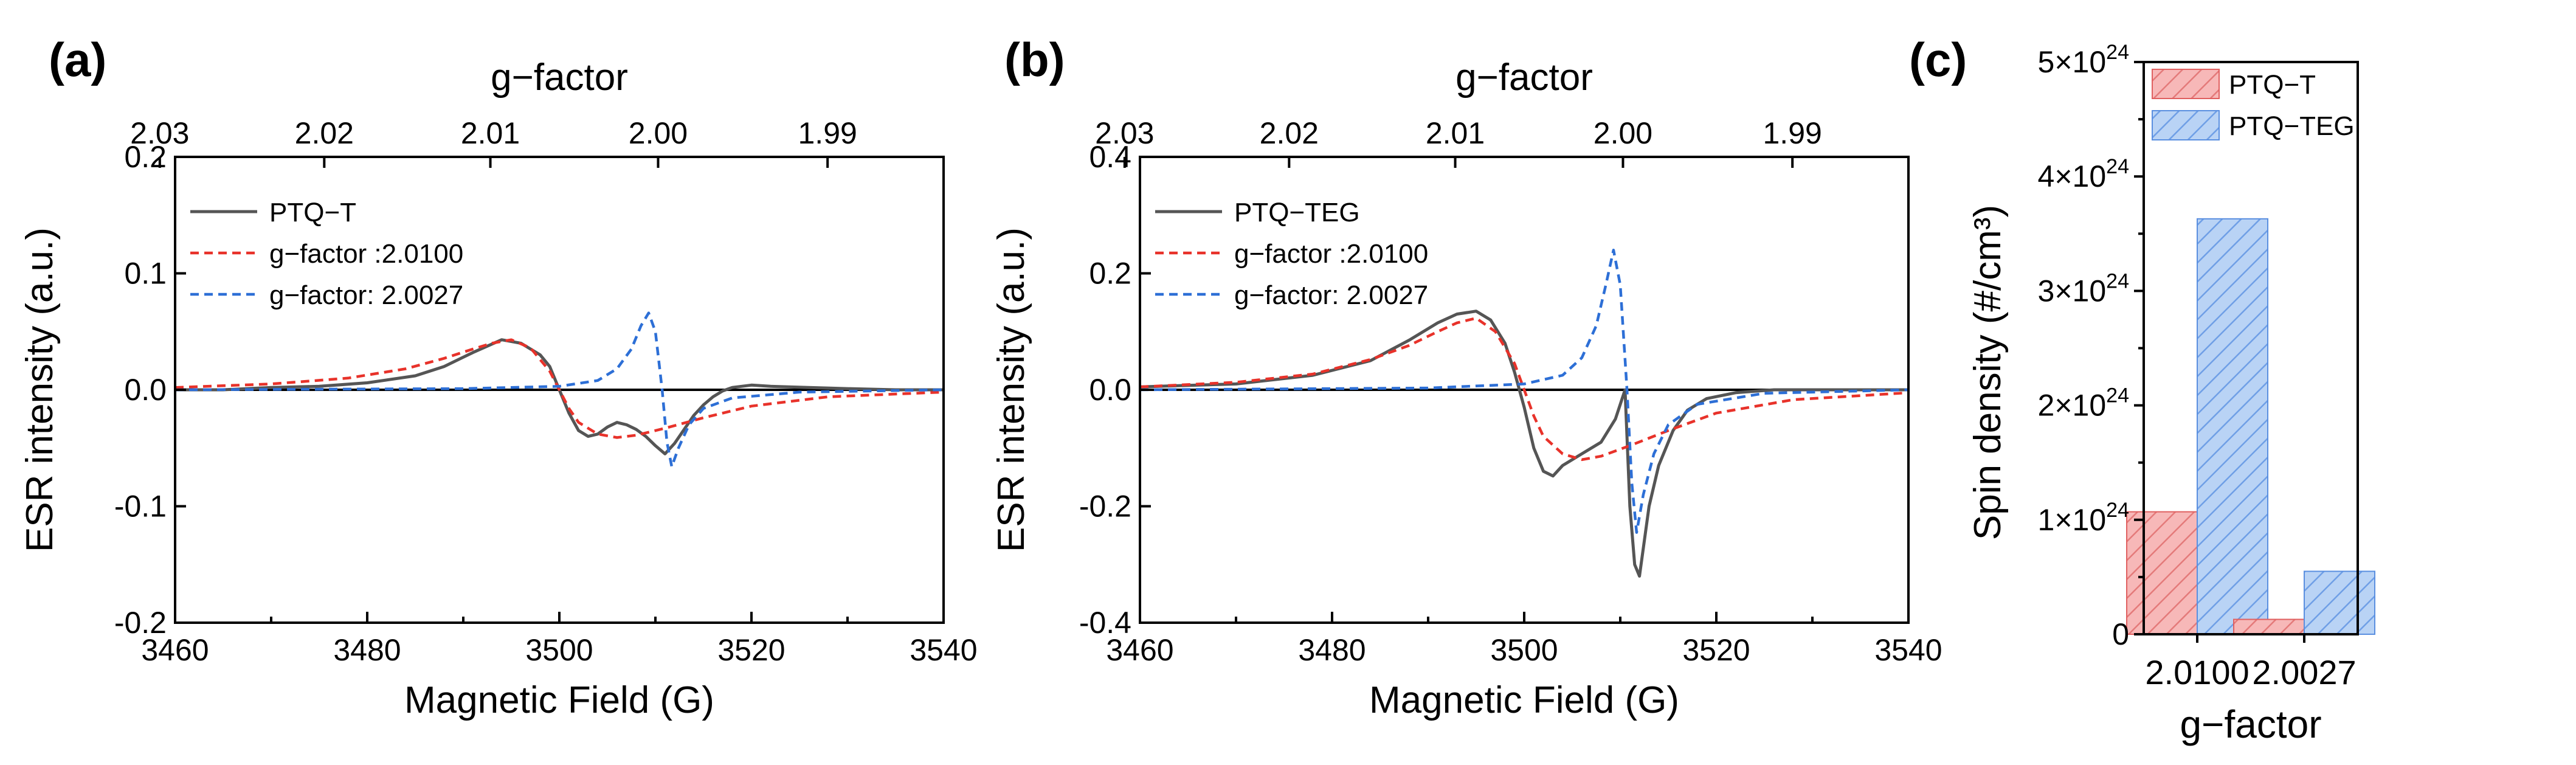  I want to click on y-tick-base: 2×10, so click(2072, 406).